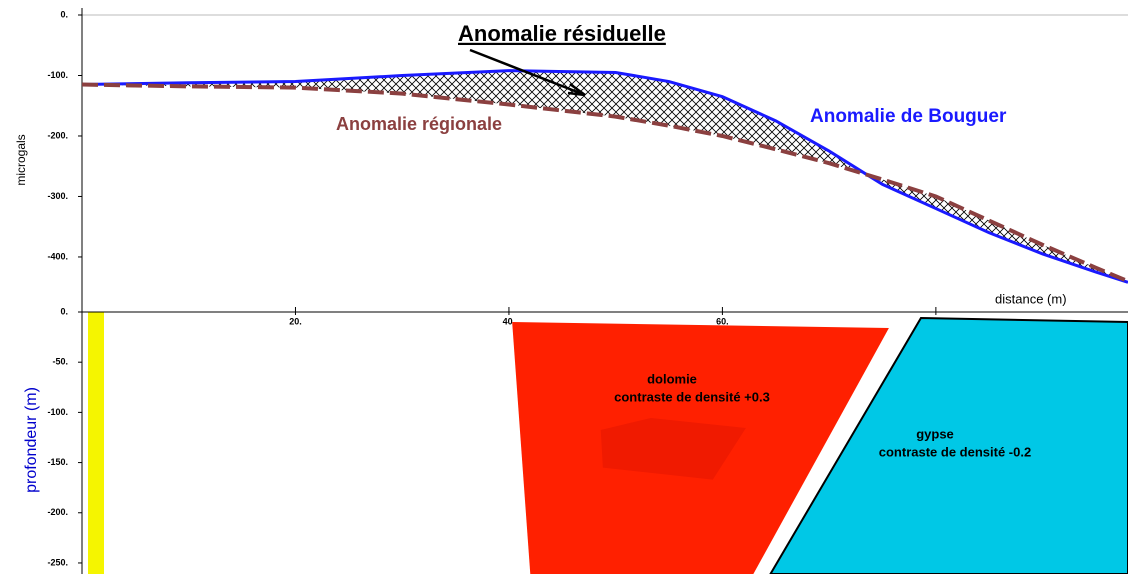 The image size is (1128, 574). What do you see at coordinates (419, 124) in the screenshot?
I see `series-label: Anomalie régionale` at bounding box center [419, 124].